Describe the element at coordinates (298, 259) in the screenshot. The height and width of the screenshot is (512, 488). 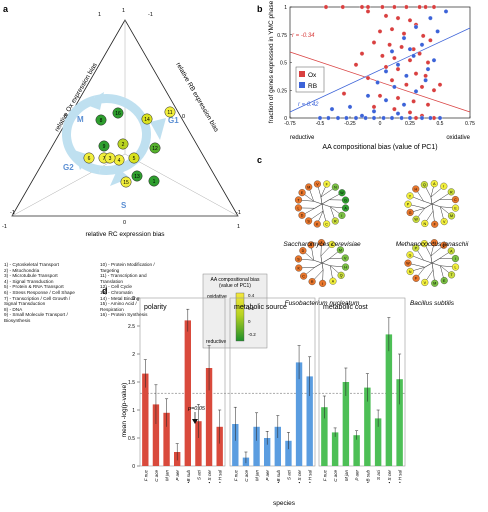
I see `tree-leaf-label: S` at that location.